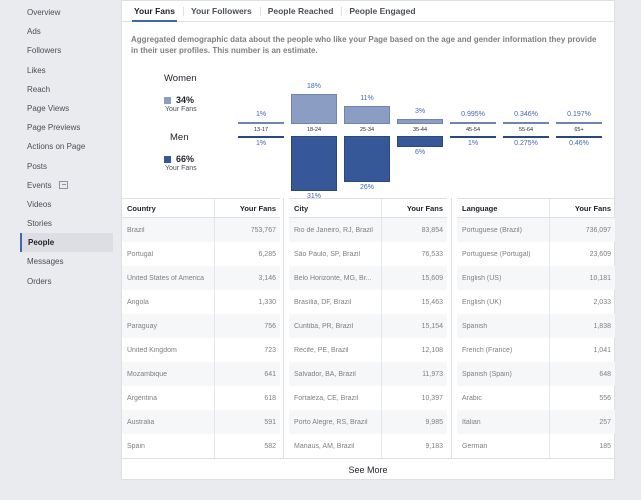 The height and width of the screenshot is (500, 641). Describe the element at coordinates (536, 254) in the screenshot. I see `table-row: Portuguese (Portugal) 23,609` at that location.